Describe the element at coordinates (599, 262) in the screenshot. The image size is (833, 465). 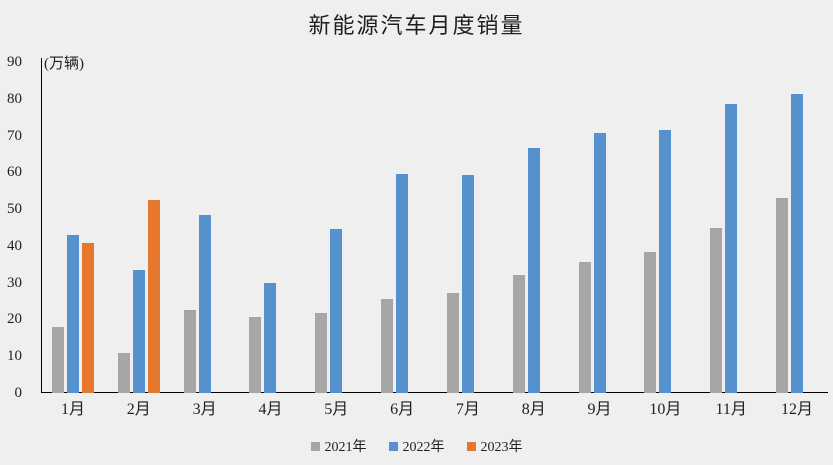
I see `bar-2022年-9月` at that location.